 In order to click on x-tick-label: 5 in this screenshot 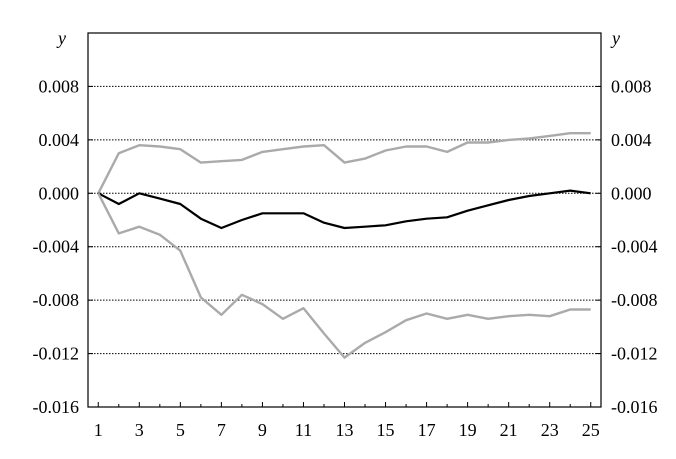, I will do `click(180, 430)`.